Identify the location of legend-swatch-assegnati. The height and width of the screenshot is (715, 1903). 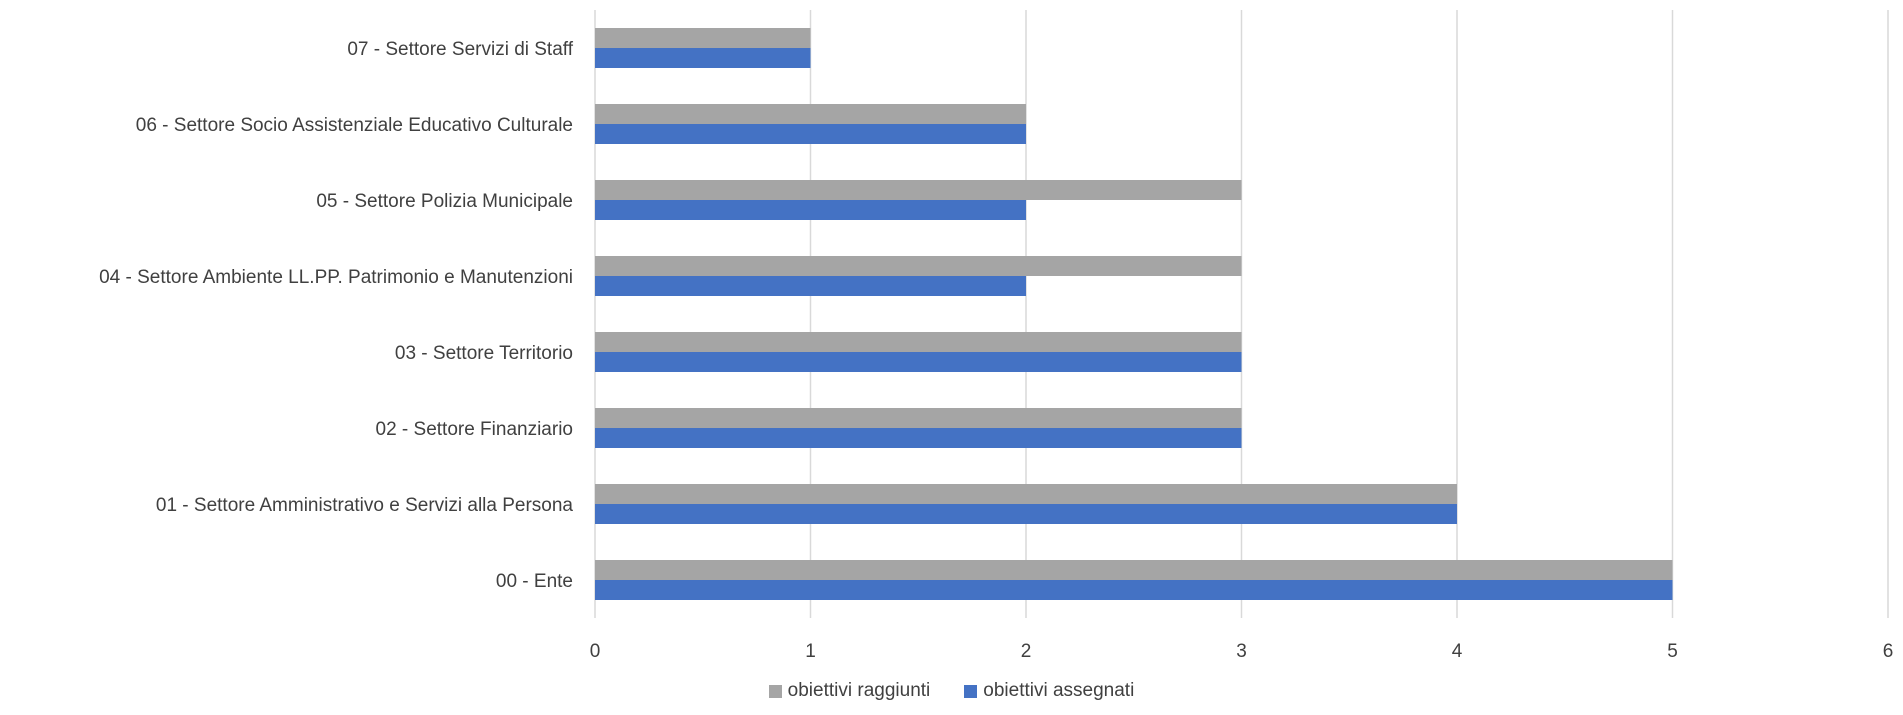
(971, 691).